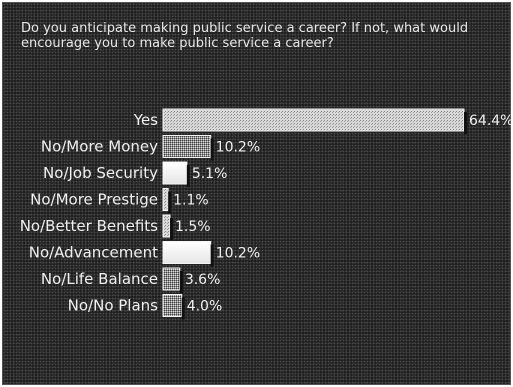  I want to click on category-label: No/Job Security, so click(100, 173).